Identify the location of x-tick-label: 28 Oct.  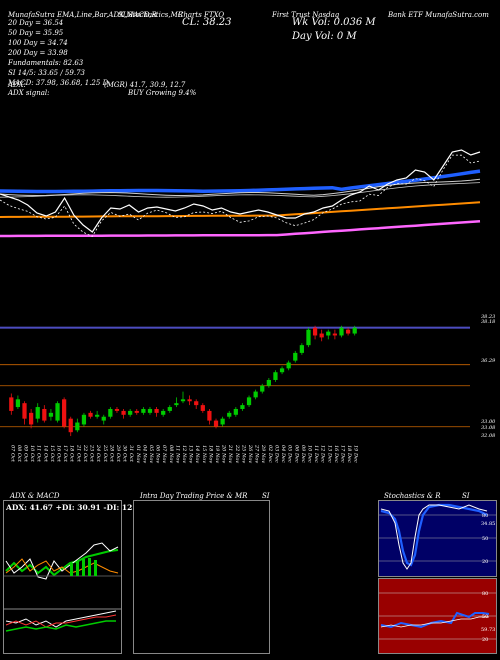
(111, 453).